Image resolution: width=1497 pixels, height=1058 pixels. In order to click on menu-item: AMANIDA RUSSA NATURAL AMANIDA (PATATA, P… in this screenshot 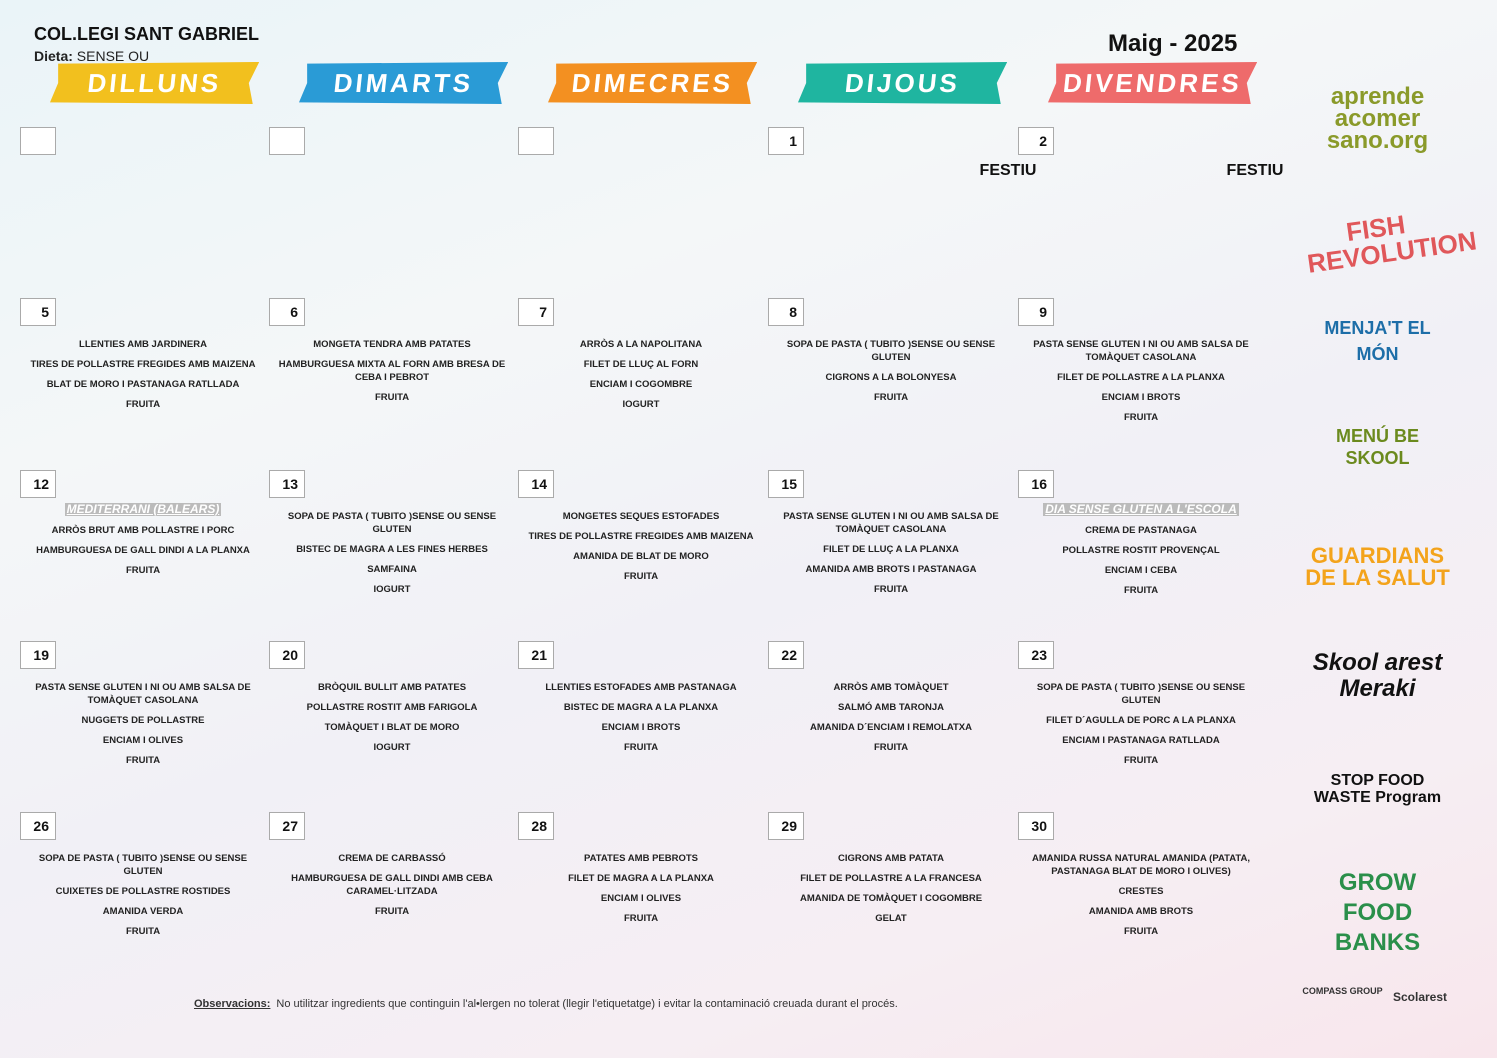, I will do `click(1141, 865)`.